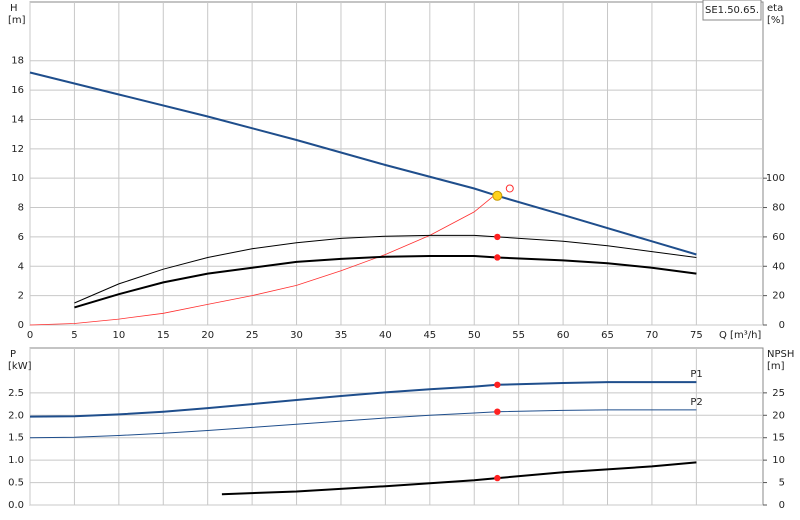  Describe the element at coordinates (16, 438) in the screenshot. I see `y-tick-label: 1.5` at that location.